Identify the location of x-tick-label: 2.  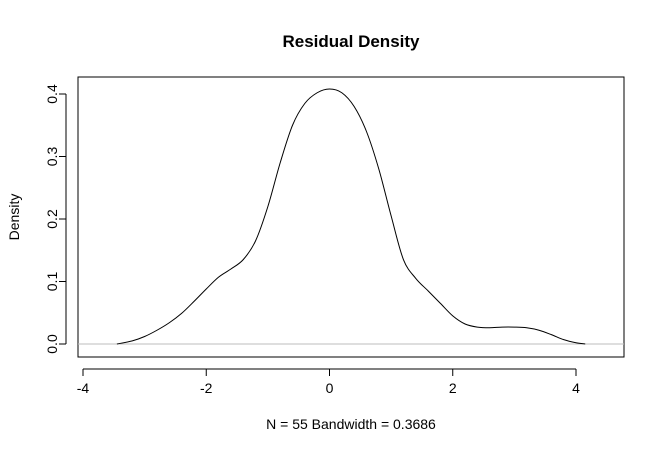
(453, 388).